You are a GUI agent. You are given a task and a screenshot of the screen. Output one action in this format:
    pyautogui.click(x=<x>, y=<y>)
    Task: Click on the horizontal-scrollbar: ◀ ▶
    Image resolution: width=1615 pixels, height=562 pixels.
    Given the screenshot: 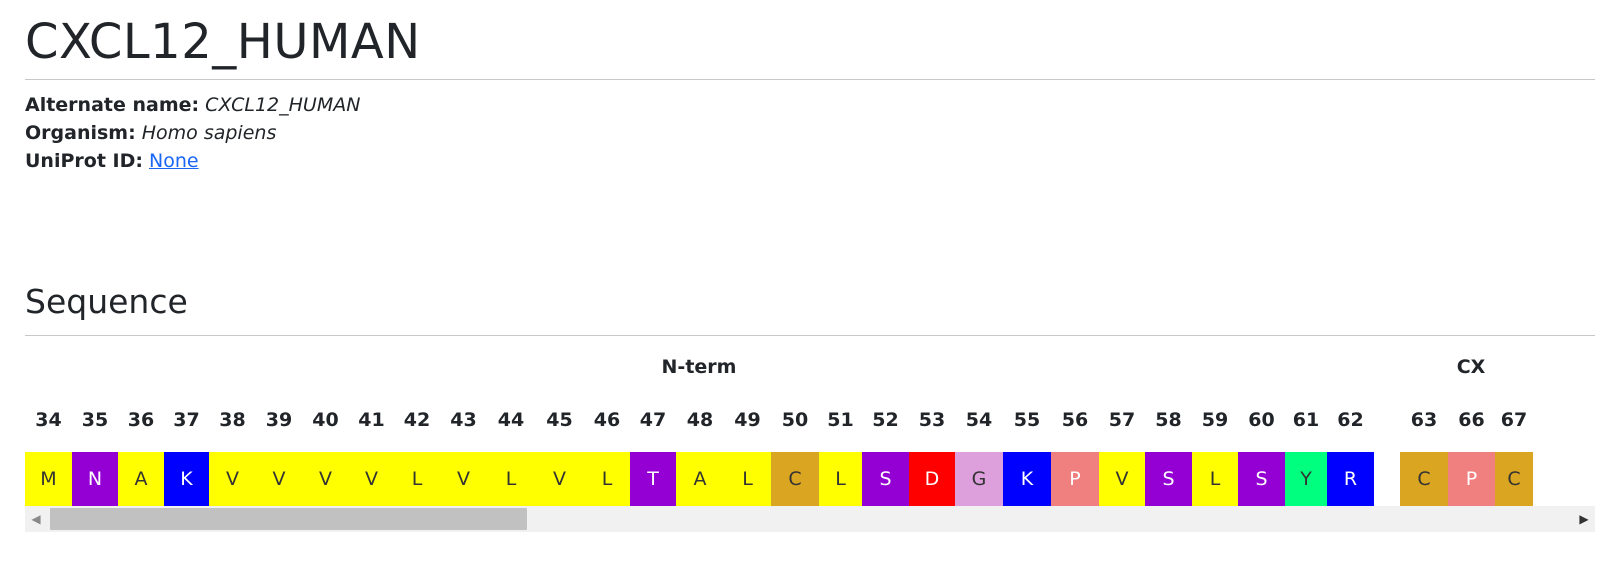 What is the action you would take?
    pyautogui.click(x=810, y=519)
    